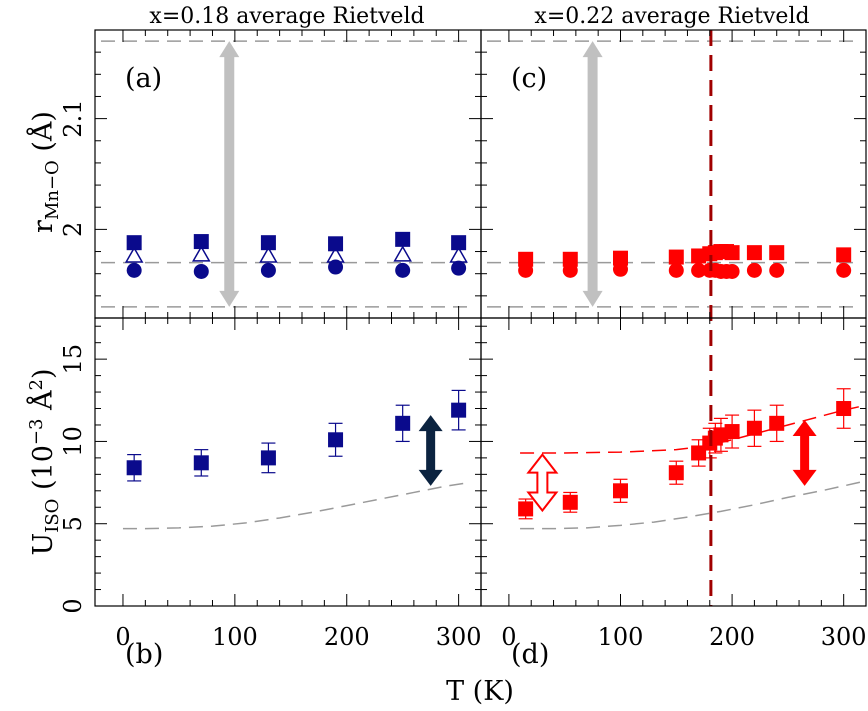 This screenshot has width=868, height=711. What do you see at coordinates (143, 78) in the screenshot?
I see `panel-label-a: (a)` at bounding box center [143, 78].